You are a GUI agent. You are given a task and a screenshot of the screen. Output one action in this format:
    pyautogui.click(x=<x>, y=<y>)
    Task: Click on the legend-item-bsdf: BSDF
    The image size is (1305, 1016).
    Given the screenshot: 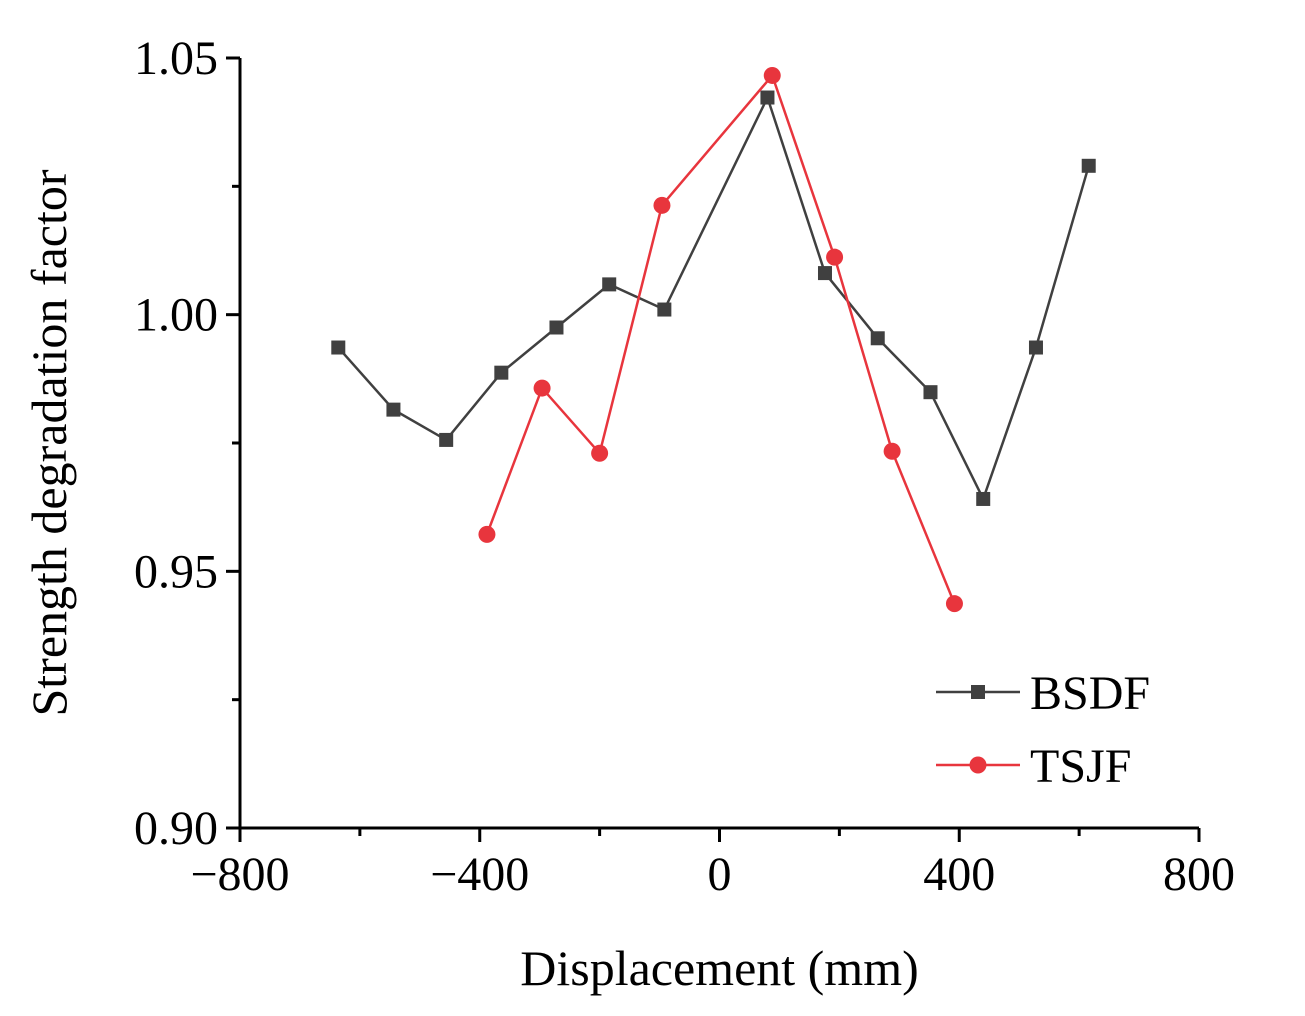 What is the action you would take?
    pyautogui.click(x=1043, y=693)
    